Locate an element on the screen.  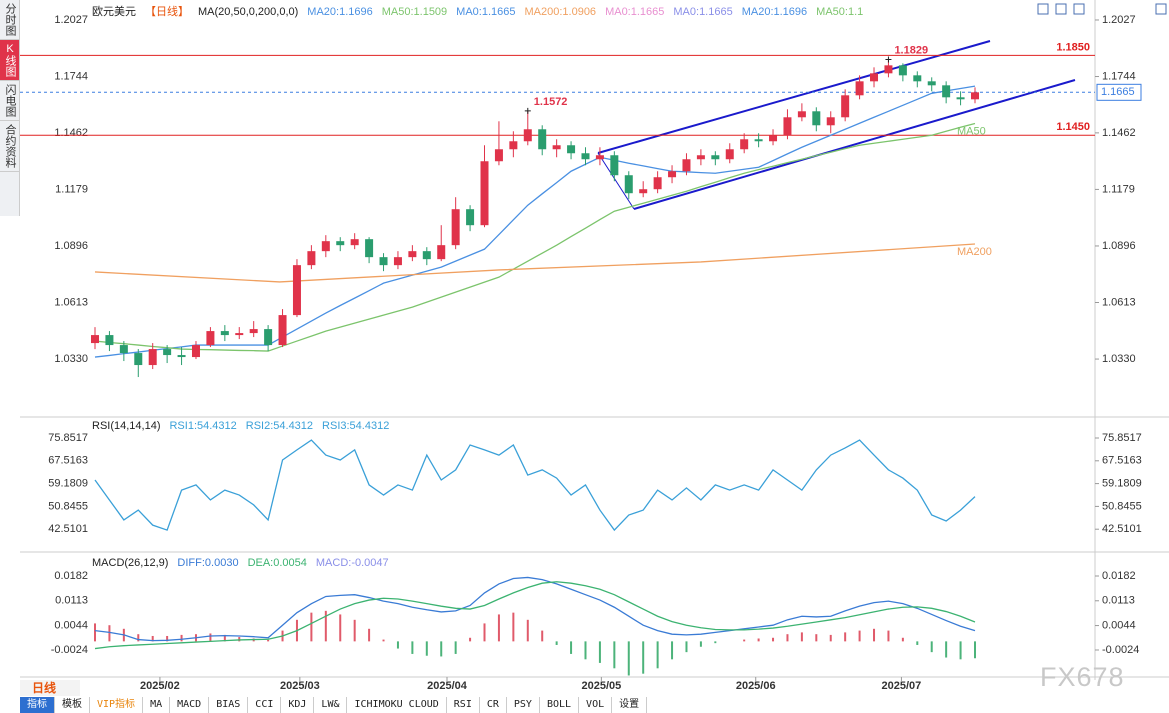
y-tick-label: 67.5163 is located at coordinates (68, 461).